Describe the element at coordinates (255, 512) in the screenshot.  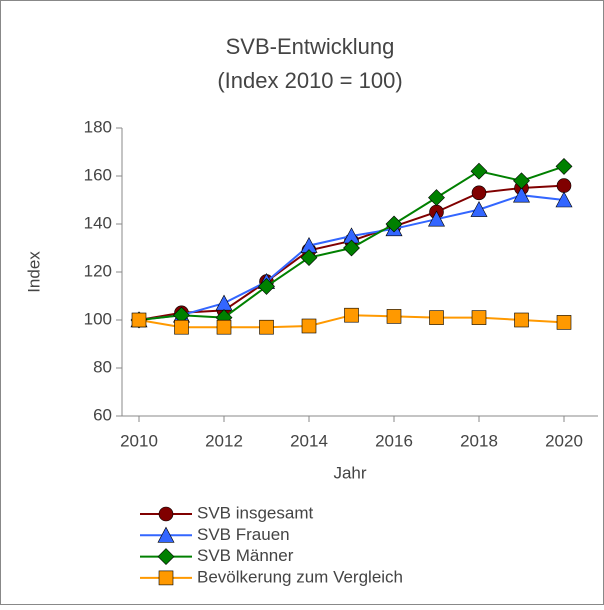
I see `legend-label: SVB insgesamt` at that location.